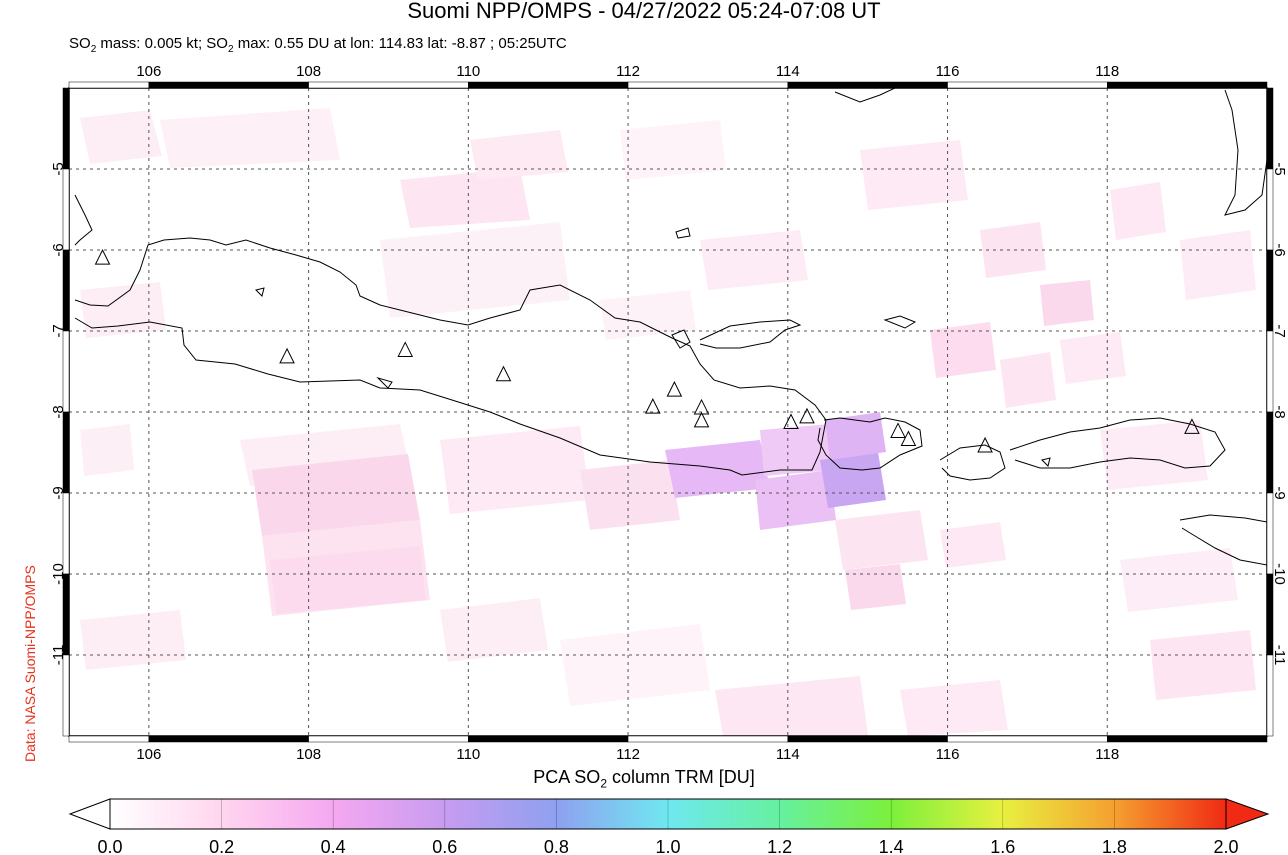 Image resolution: width=1288 pixels, height=855 pixels. I want to click on lon-tick-label-top: 112, so click(628, 71).